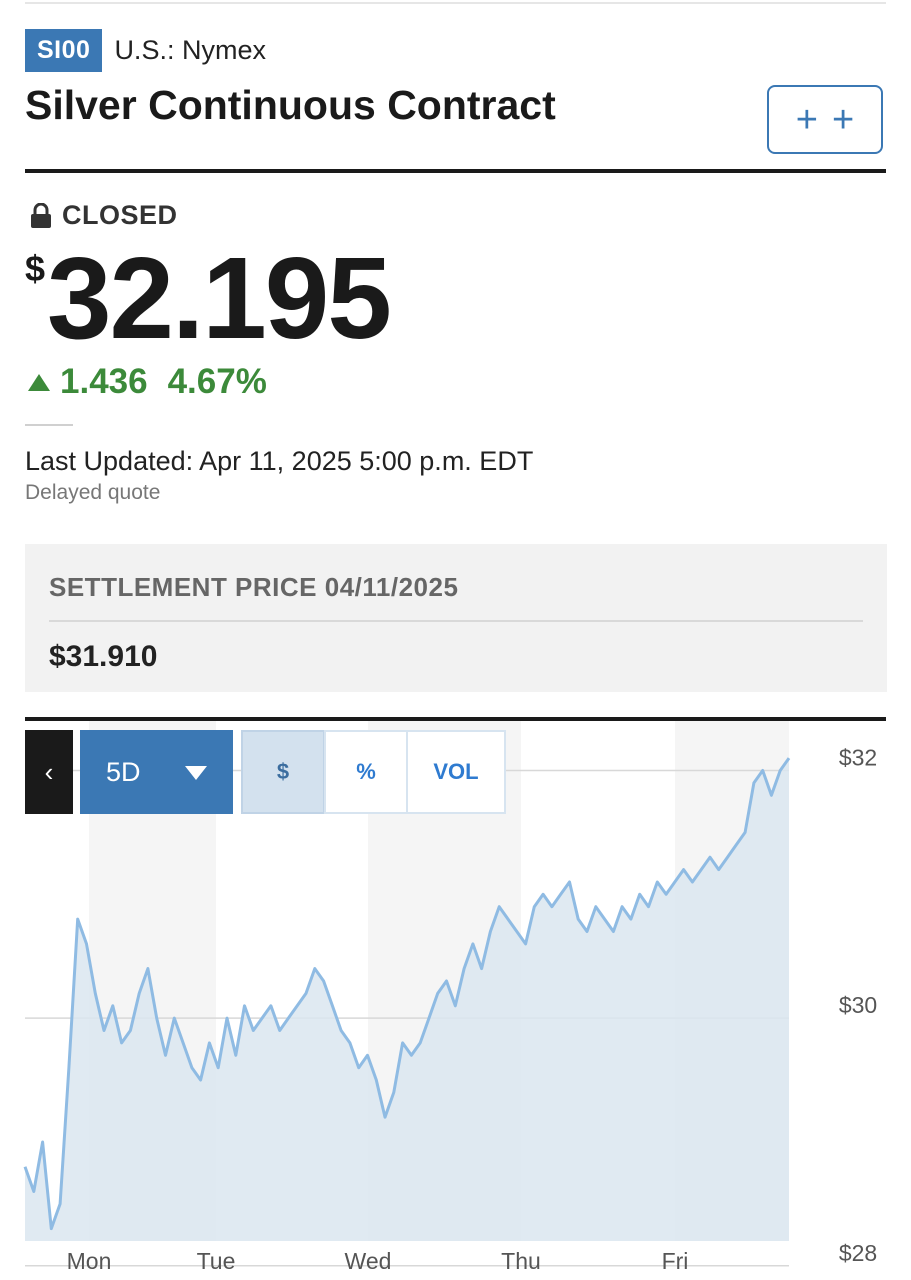 This screenshot has height=1280, width=911. Describe the element at coordinates (279, 461) in the screenshot. I see `last-updated: Last Updated: Apr 11, 2025 5:00 p.m. EDT` at that location.